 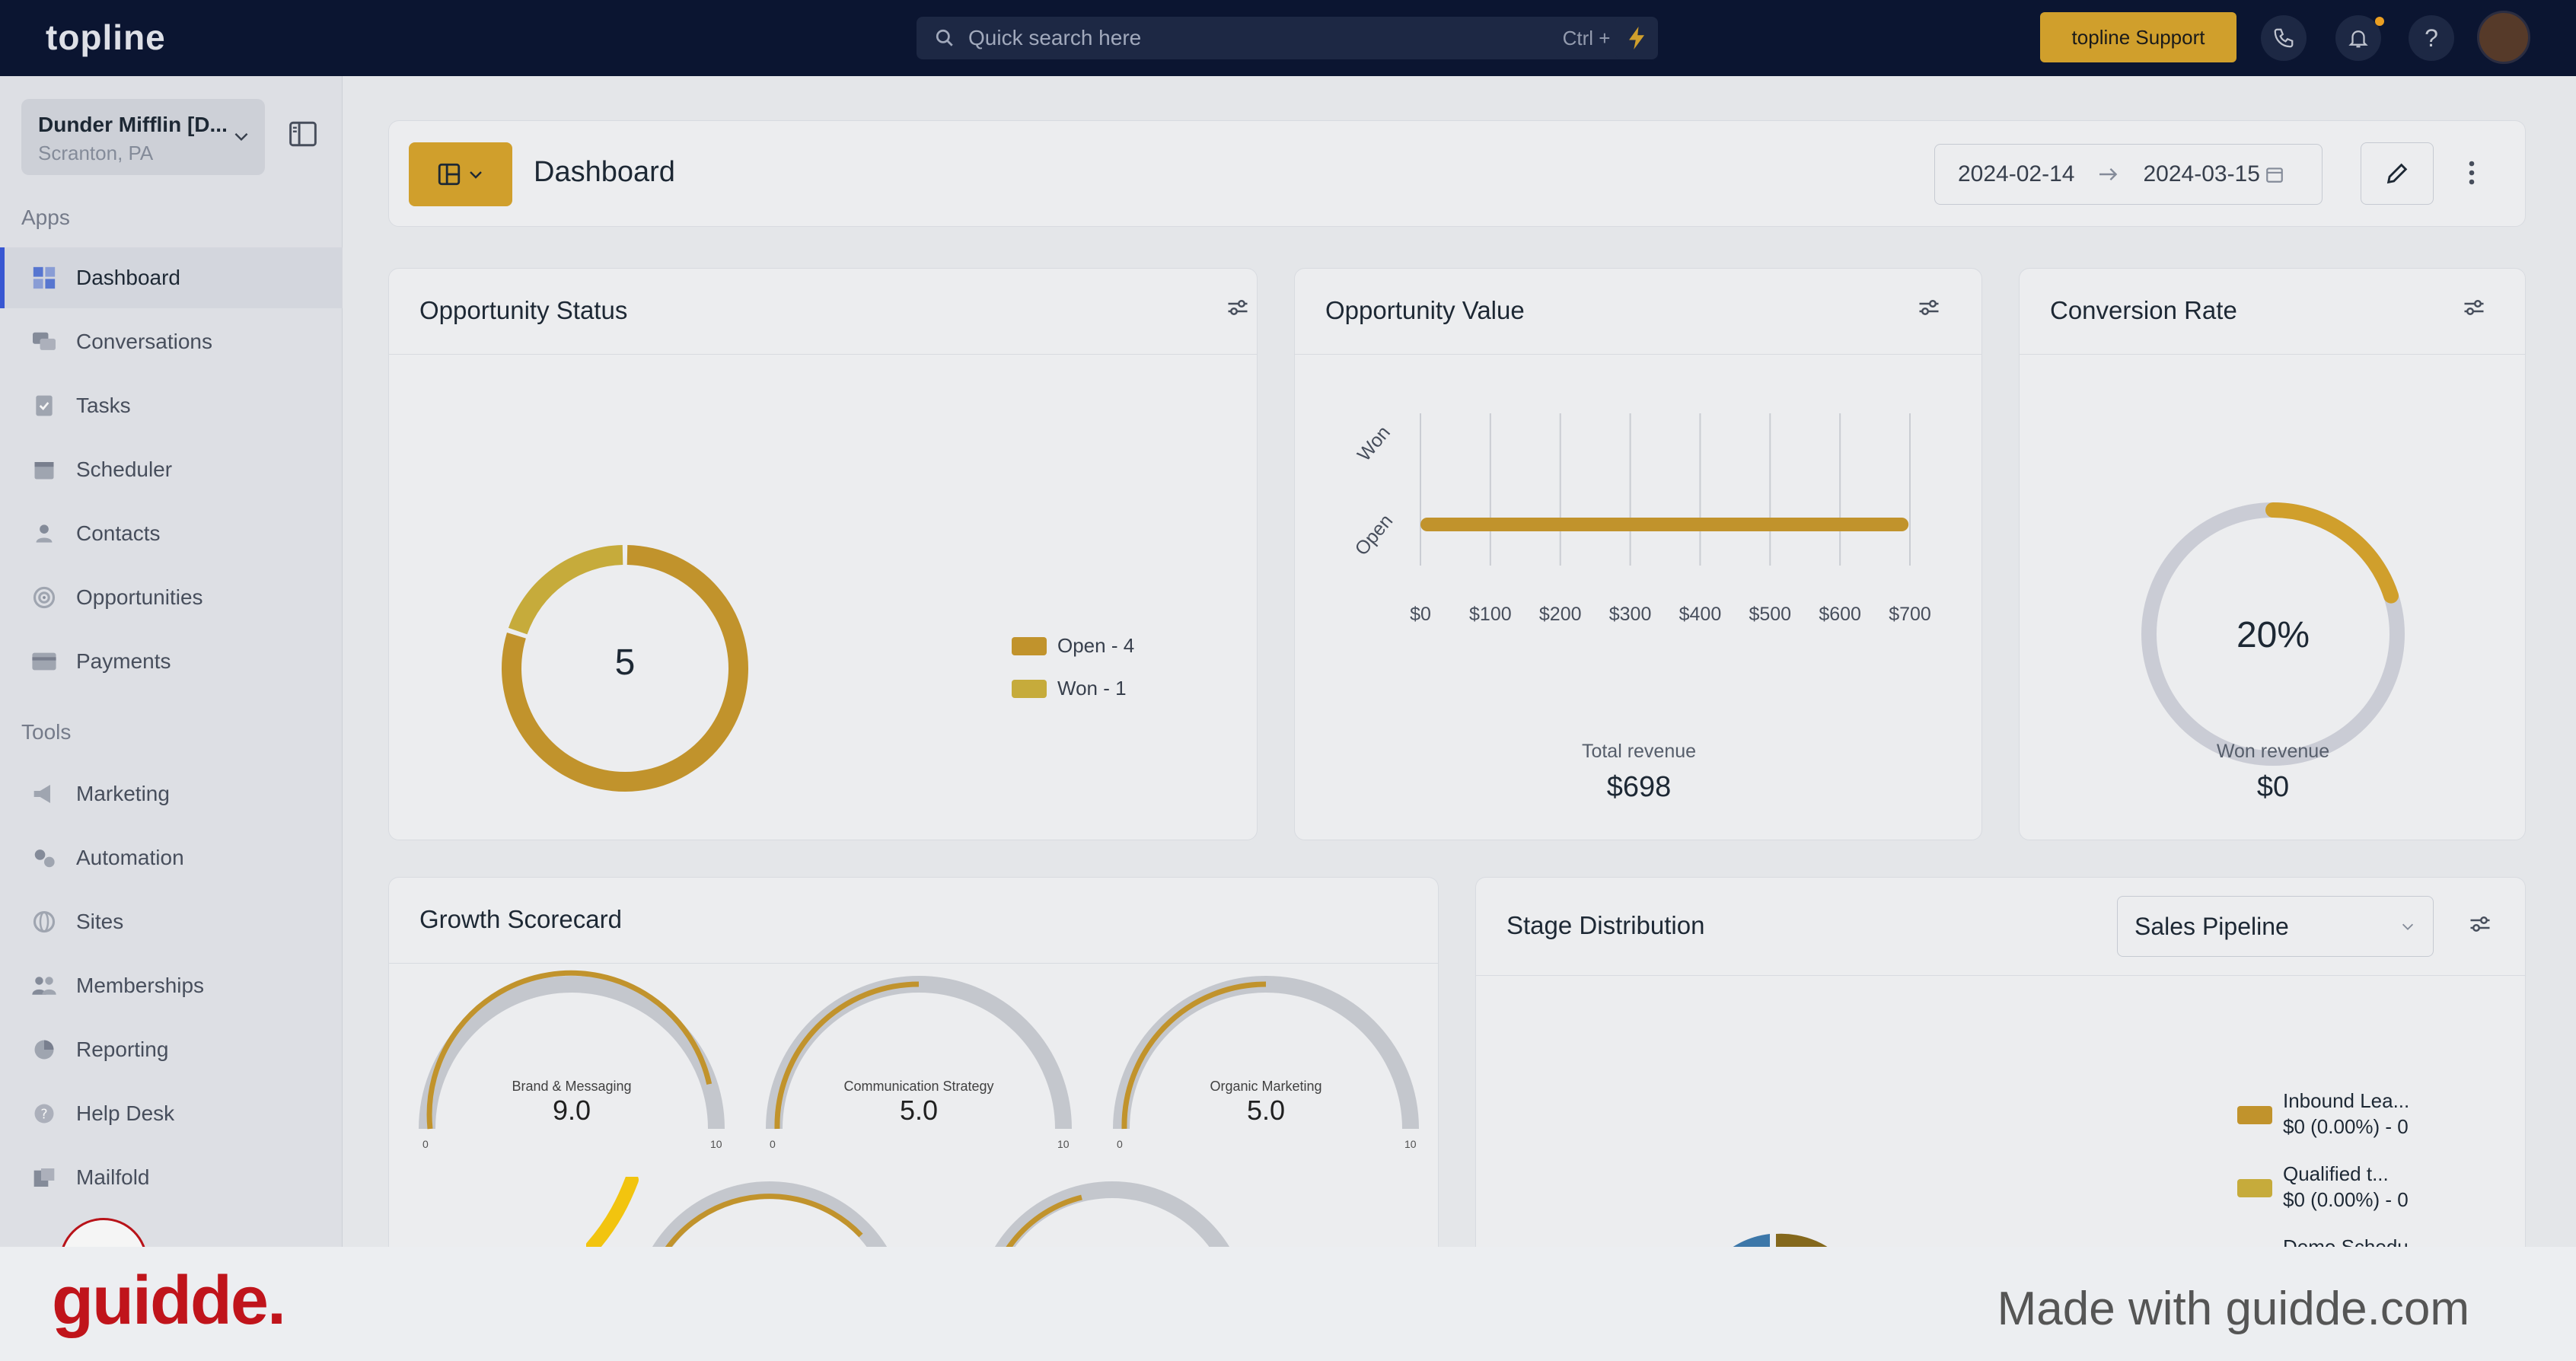 I want to click on gauge-communication-strategy: Communication Strategy 5.0 0 10, so click(x=919, y=1068).